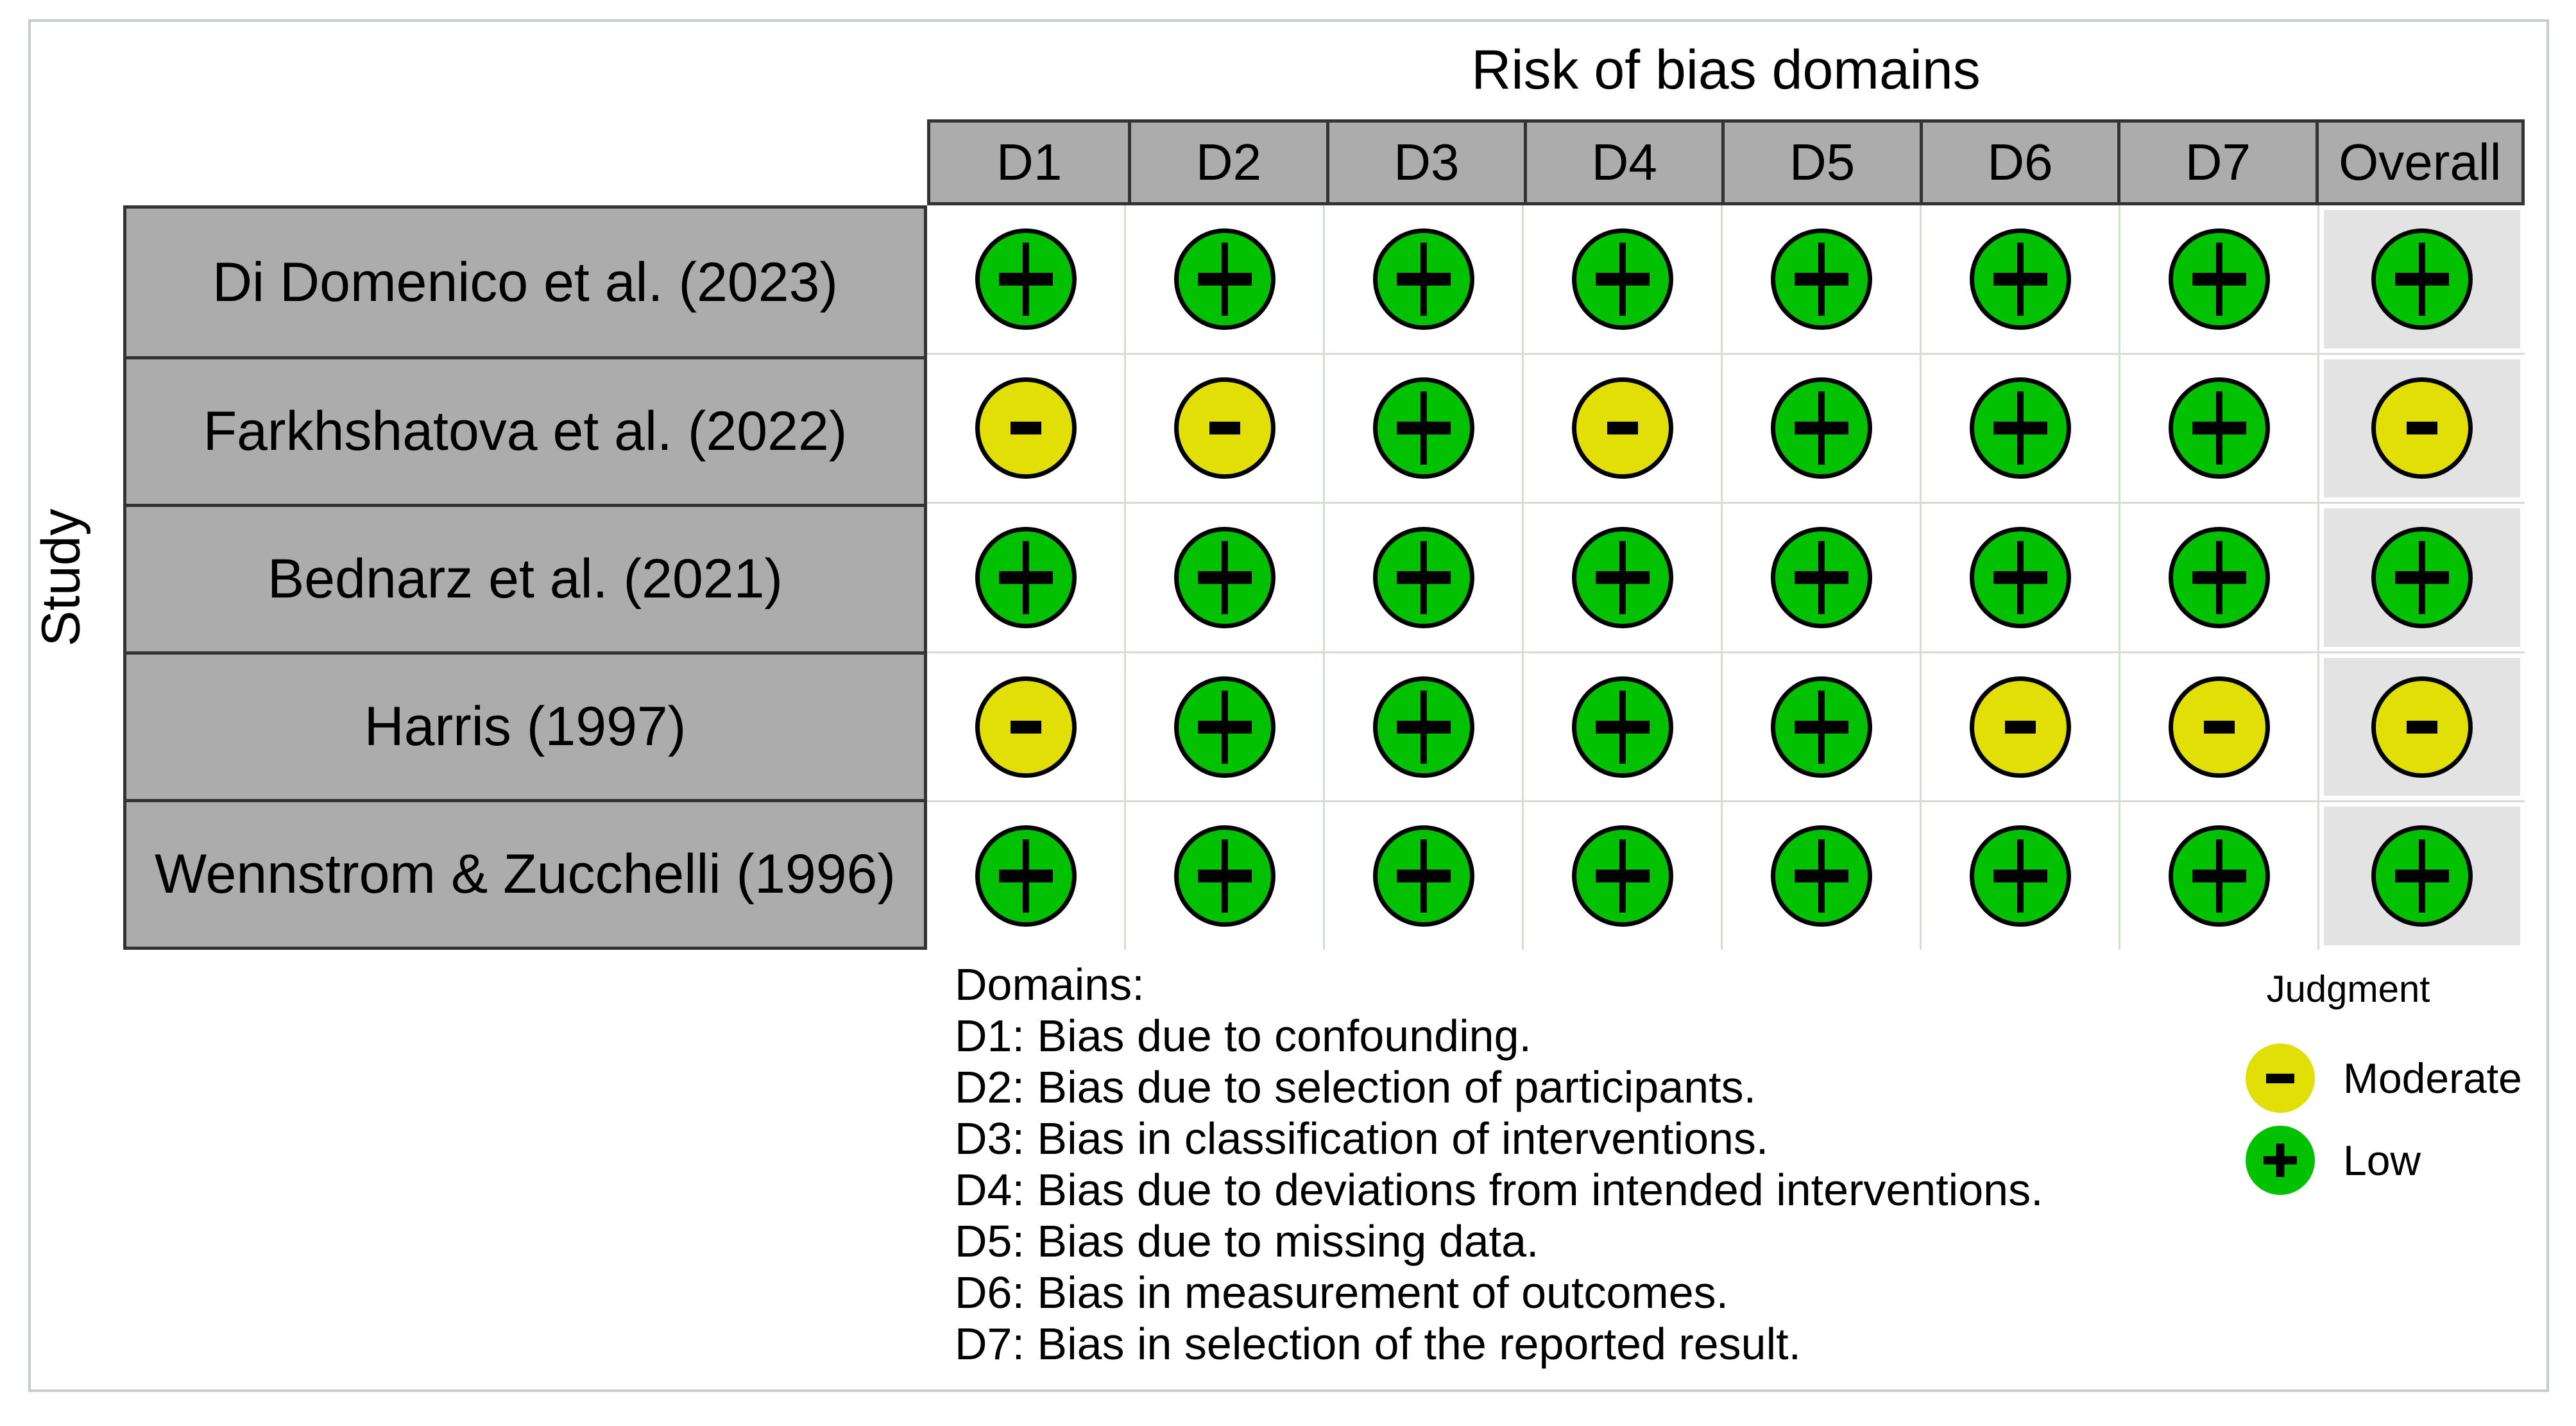  What do you see at coordinates (2432, 1078) in the screenshot?
I see `legend-item-label: Moderate` at bounding box center [2432, 1078].